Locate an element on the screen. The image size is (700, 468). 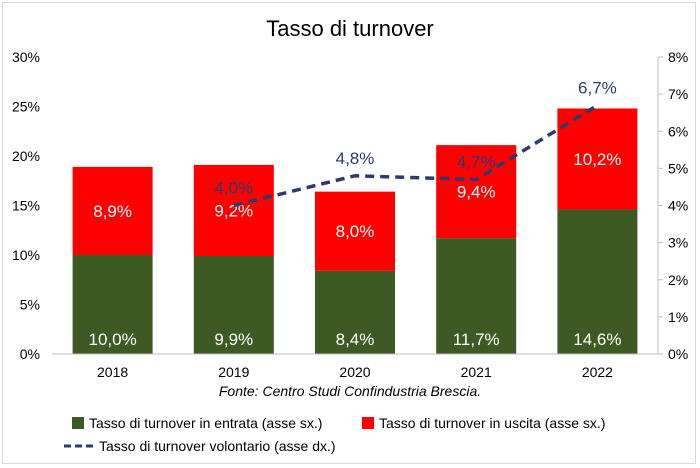
y-left-tick-label: 25% is located at coordinates (26, 107).